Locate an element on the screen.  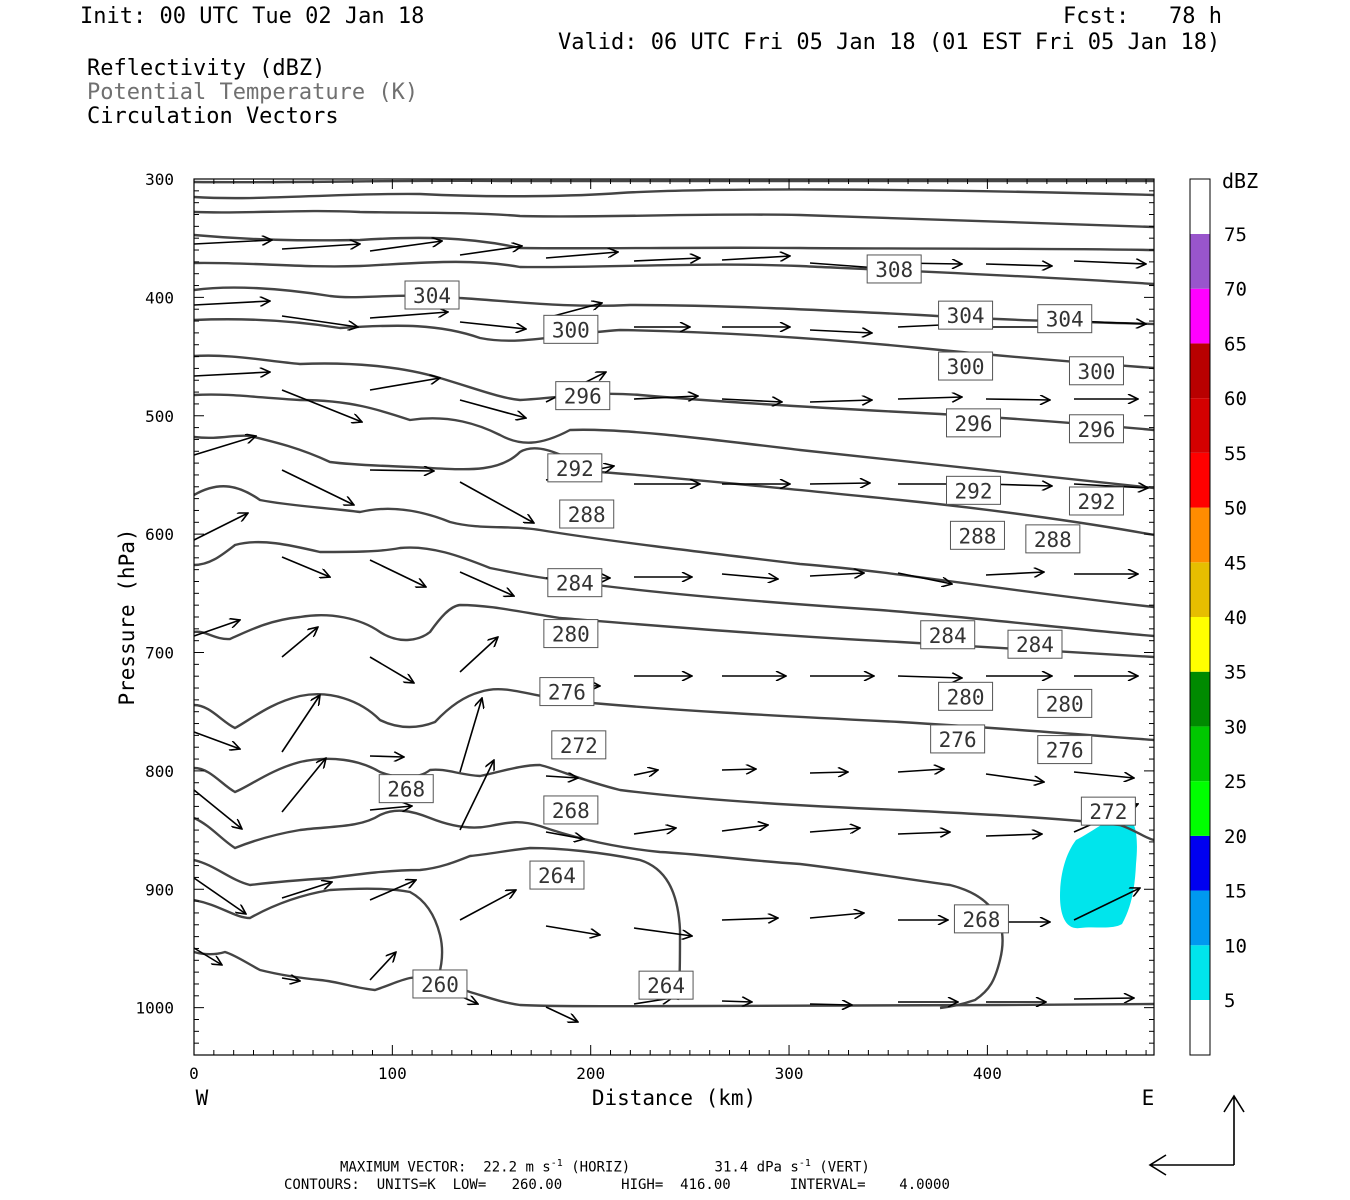
isentrope-label-text: 272 is located at coordinates (579, 746).